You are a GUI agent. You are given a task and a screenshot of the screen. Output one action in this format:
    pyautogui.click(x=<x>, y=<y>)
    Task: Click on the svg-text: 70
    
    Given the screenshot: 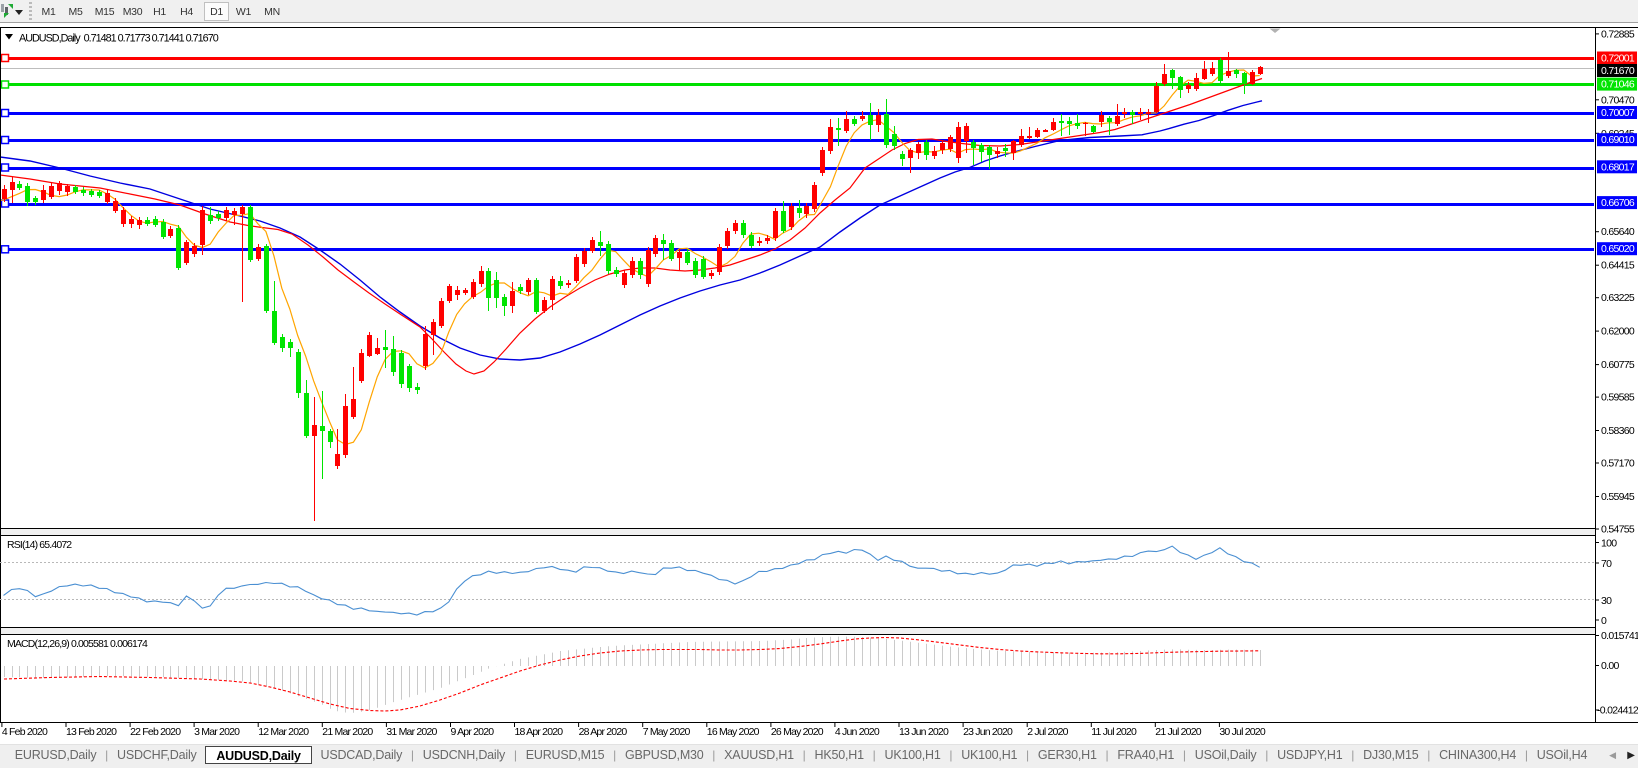 What is the action you would take?
    pyautogui.click(x=1606, y=564)
    